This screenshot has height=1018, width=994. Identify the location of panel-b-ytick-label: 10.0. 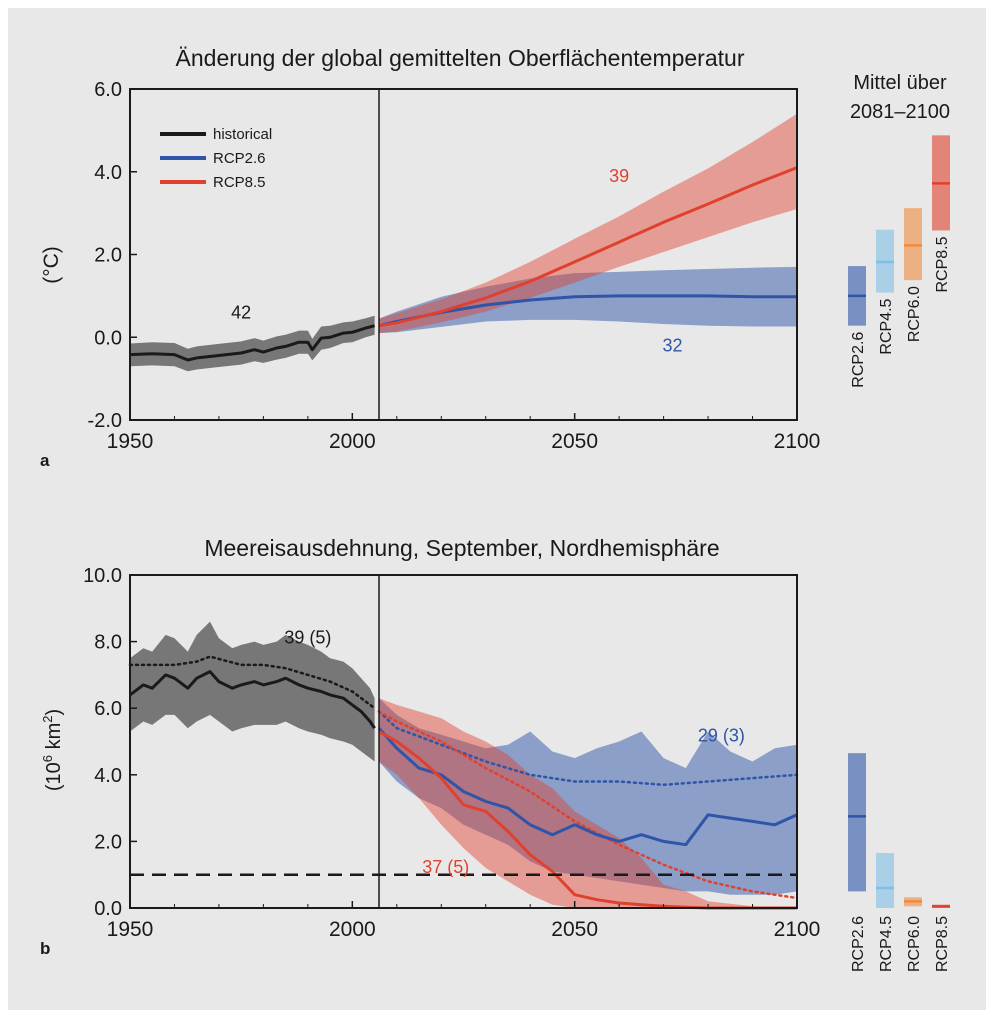
(102, 576).